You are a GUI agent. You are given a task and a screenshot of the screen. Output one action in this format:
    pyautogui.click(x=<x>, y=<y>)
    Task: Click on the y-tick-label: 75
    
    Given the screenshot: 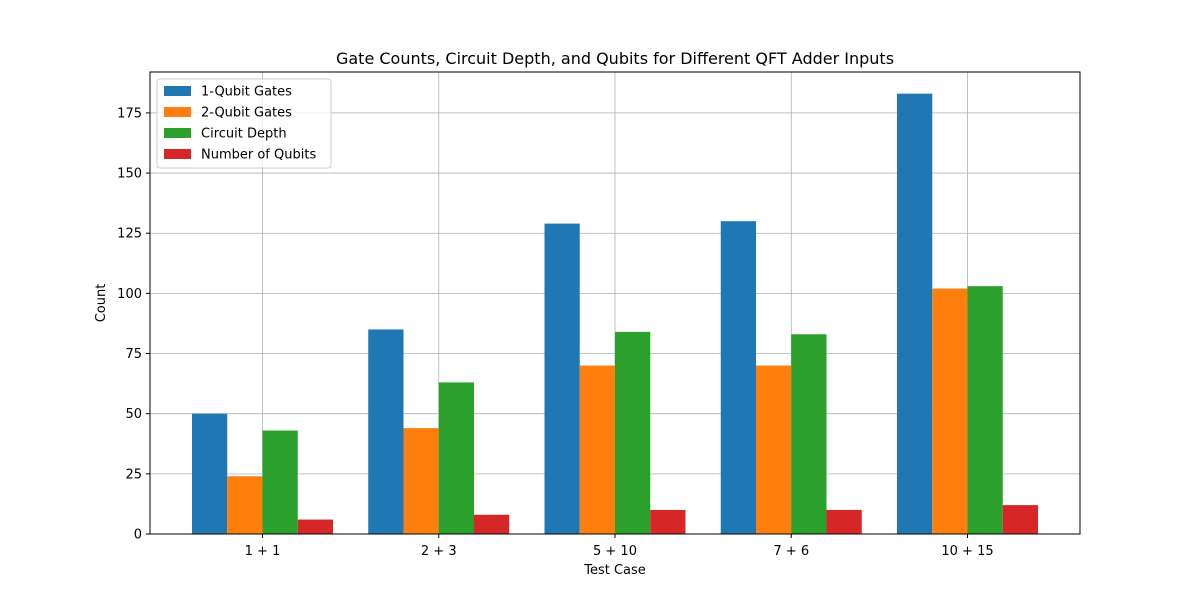 What is the action you would take?
    pyautogui.click(x=133, y=354)
    